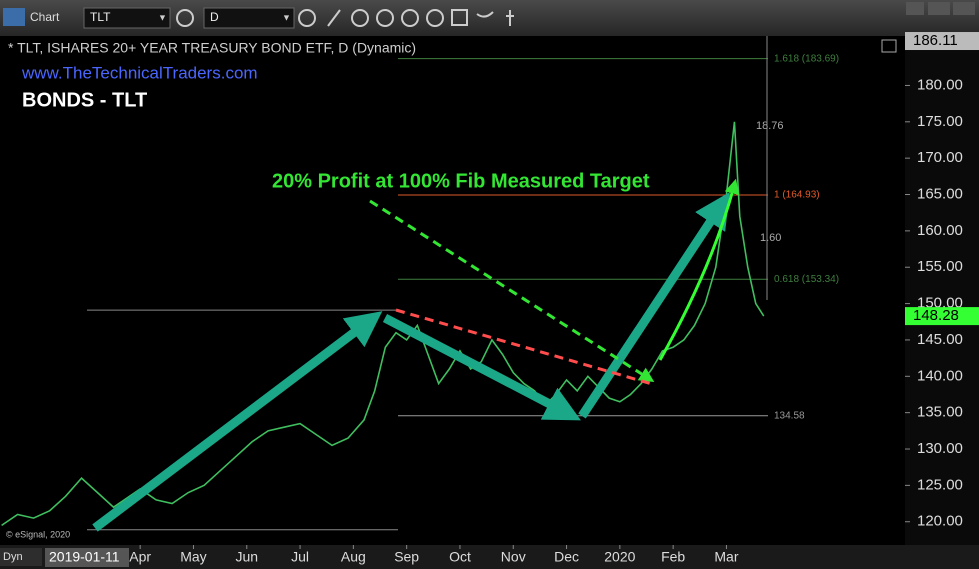 This screenshot has width=979, height=569. Describe the element at coordinates (936, 315) in the screenshot. I see `price-tag-label: 148.28` at that location.